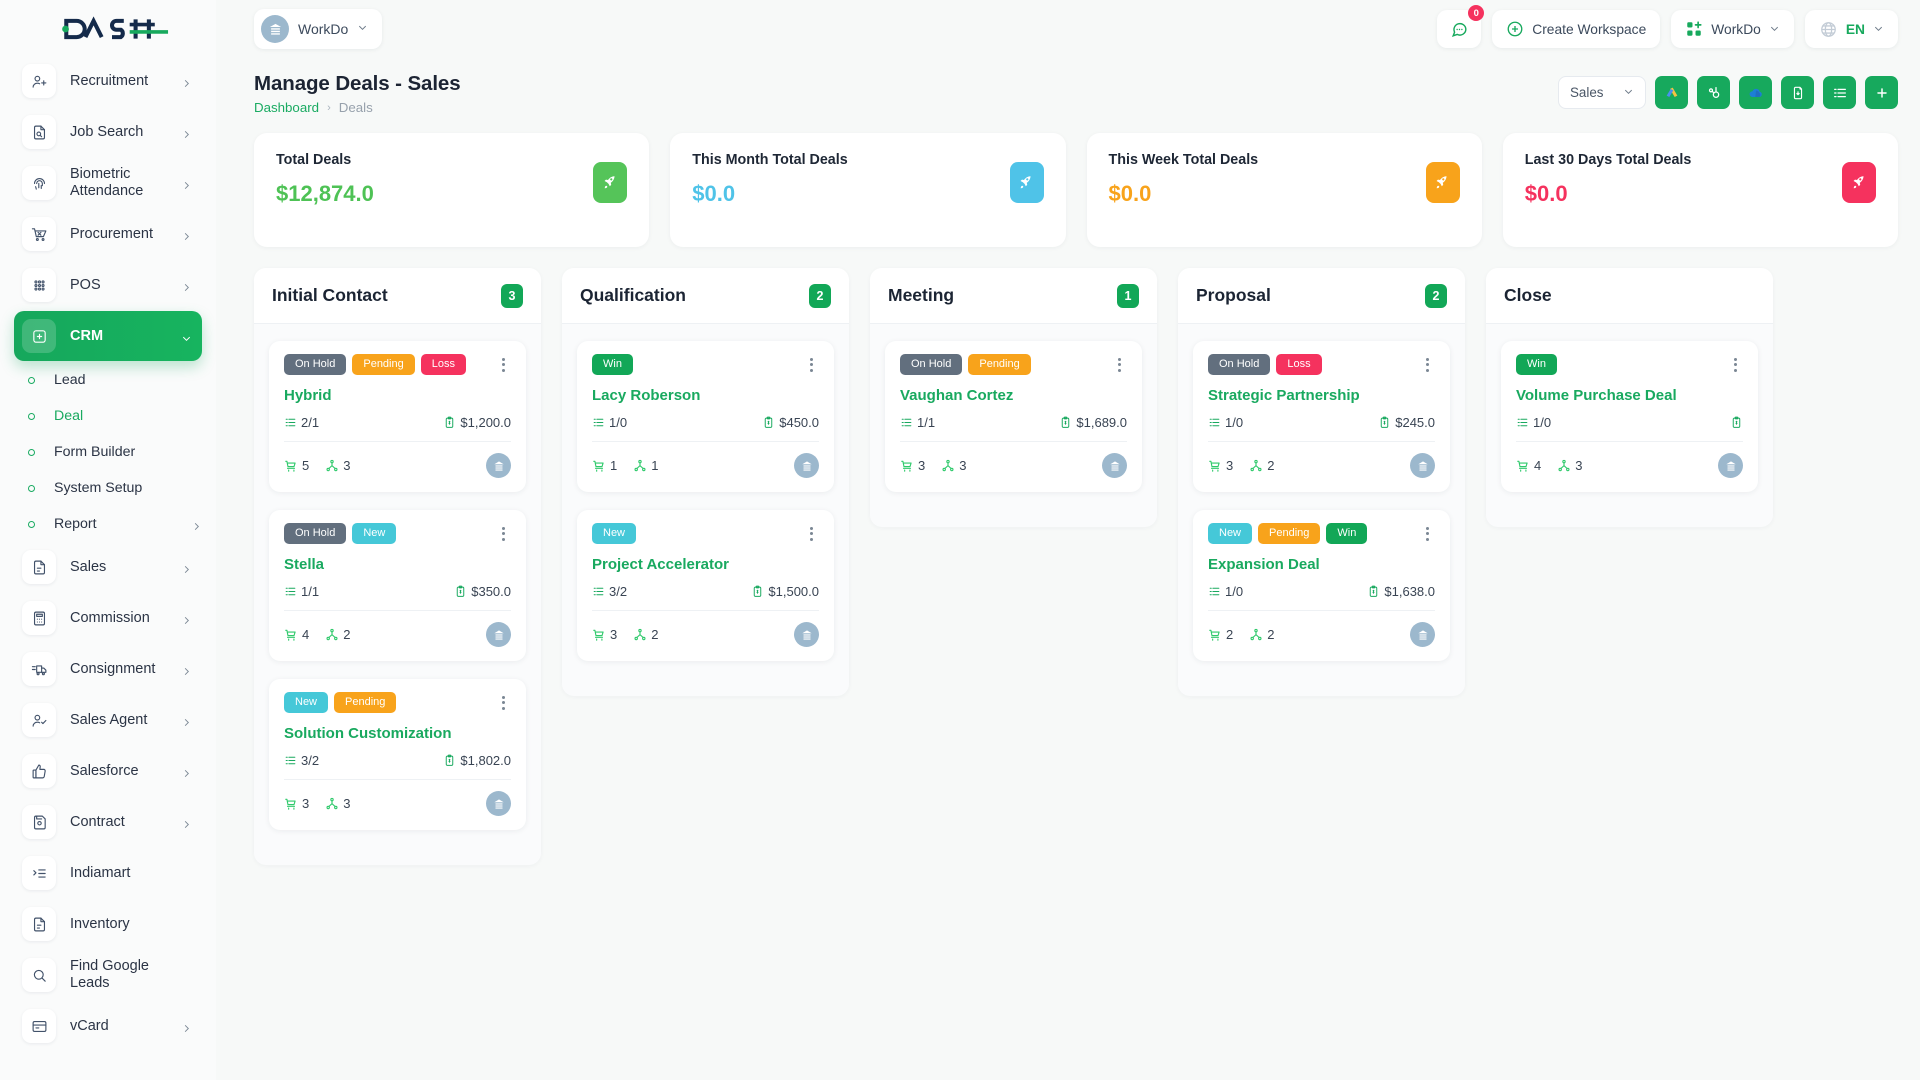  I want to click on deal-card: New Pending Win Expansion Deal 1/0 $1,638.0 2 2, so click(1321, 585).